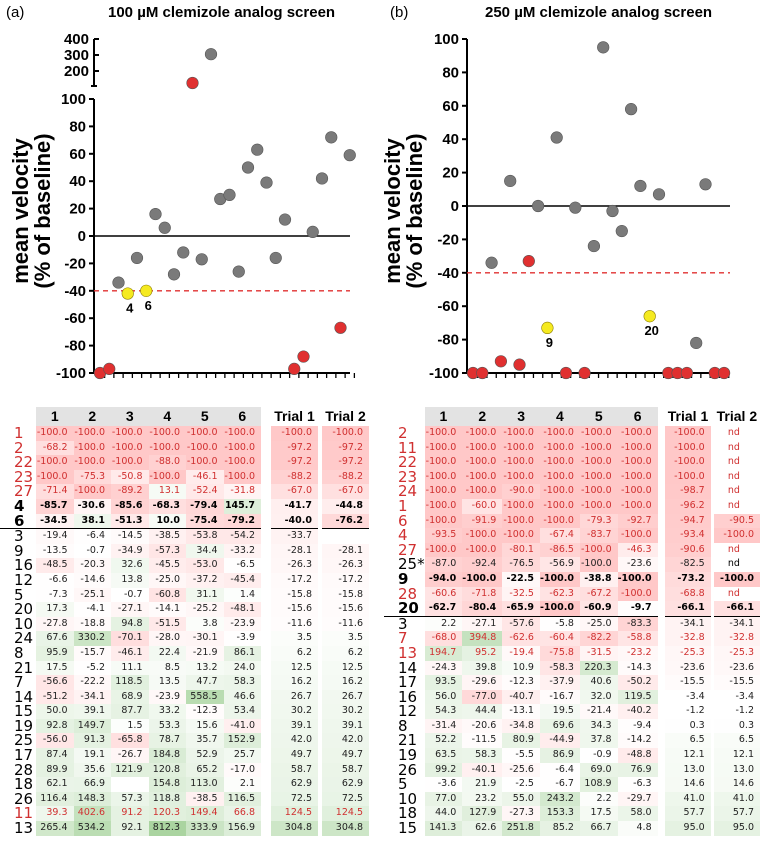 This screenshot has width=760, height=853. What do you see at coordinates (559, 624) in the screenshot?
I see `cell-value: -5.8` at bounding box center [559, 624].